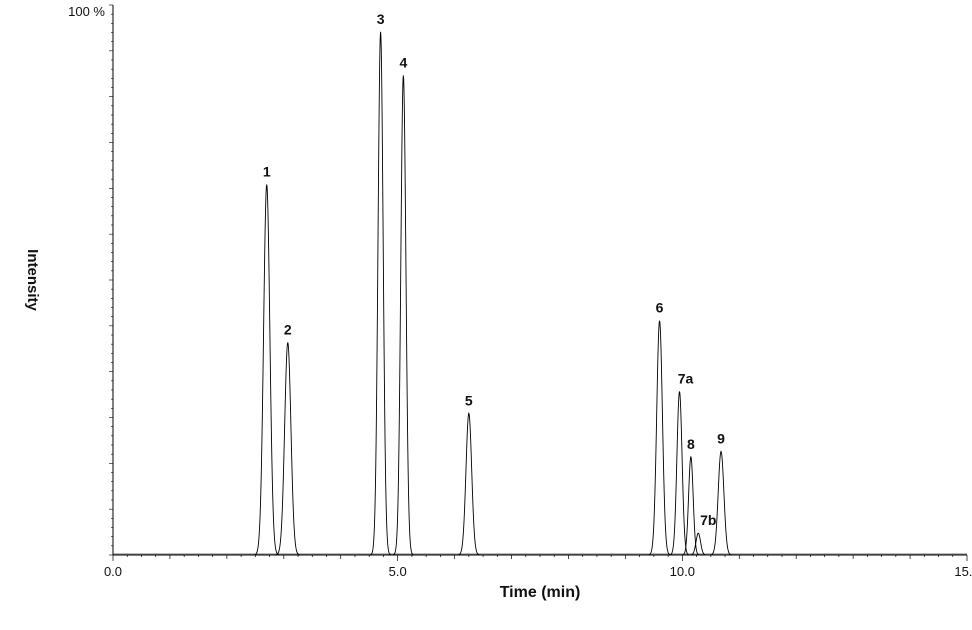 This screenshot has width=972, height=630. I want to click on peak-label-8: 8, so click(691, 444).